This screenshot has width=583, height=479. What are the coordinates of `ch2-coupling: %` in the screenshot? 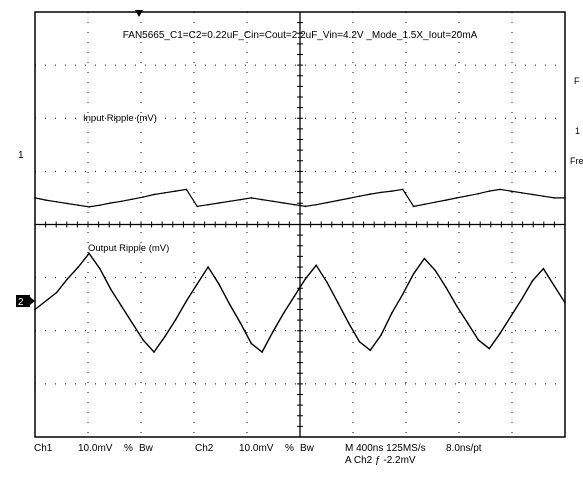 It's located at (289, 448).